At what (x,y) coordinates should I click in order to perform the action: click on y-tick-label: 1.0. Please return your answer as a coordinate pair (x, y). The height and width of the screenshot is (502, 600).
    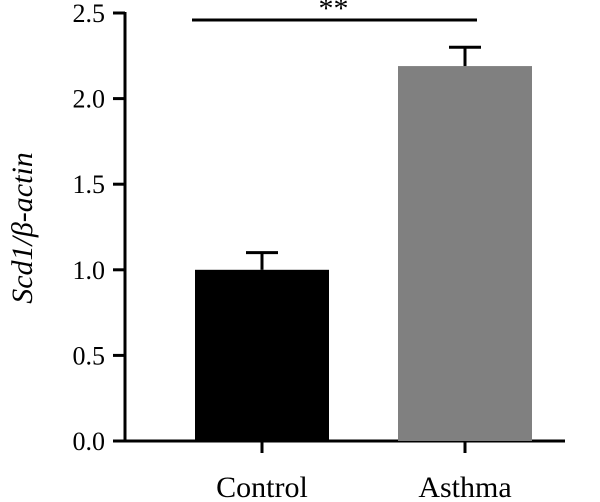
    Looking at the image, I should click on (89, 270).